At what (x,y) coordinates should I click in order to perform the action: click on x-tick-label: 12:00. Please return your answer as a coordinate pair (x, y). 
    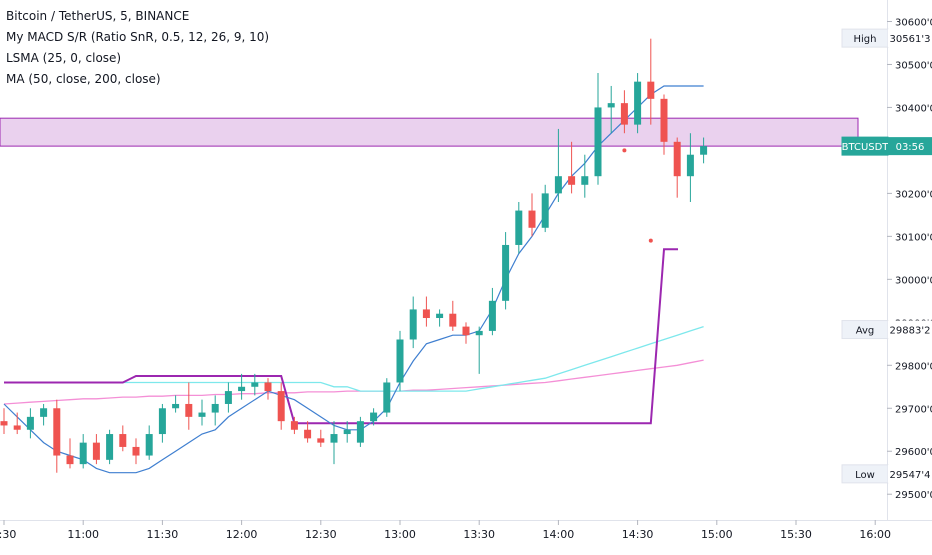
    Looking at the image, I should click on (242, 534).